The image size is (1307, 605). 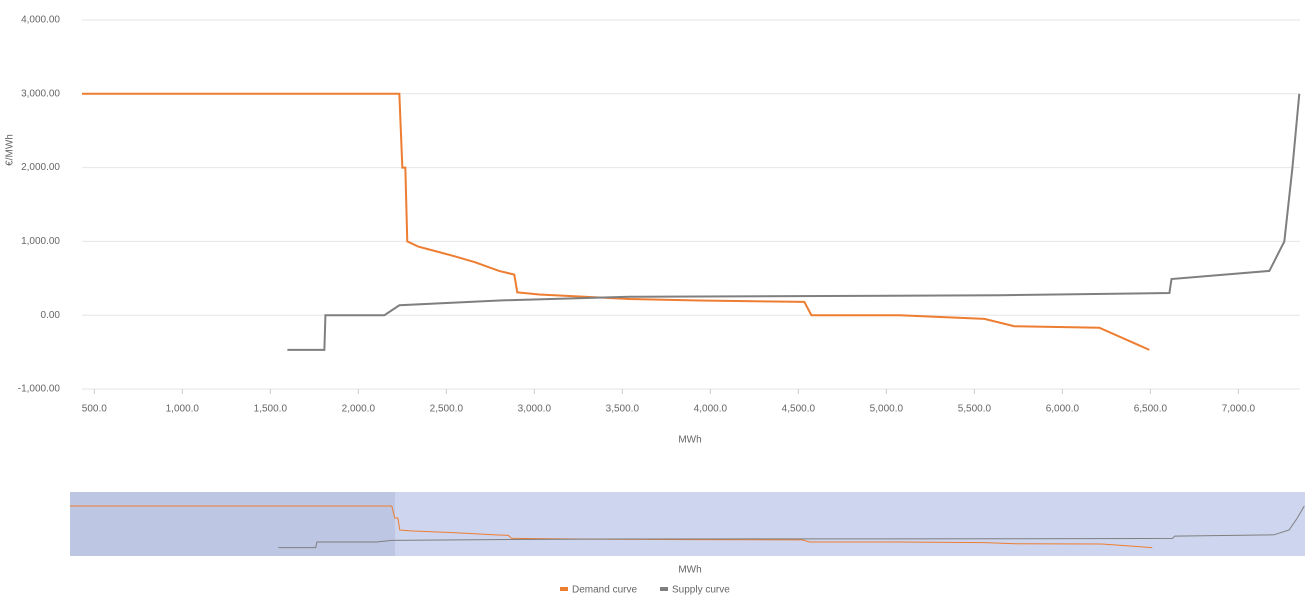 I want to click on x-tick-label: 5,500.0, so click(x=975, y=409).